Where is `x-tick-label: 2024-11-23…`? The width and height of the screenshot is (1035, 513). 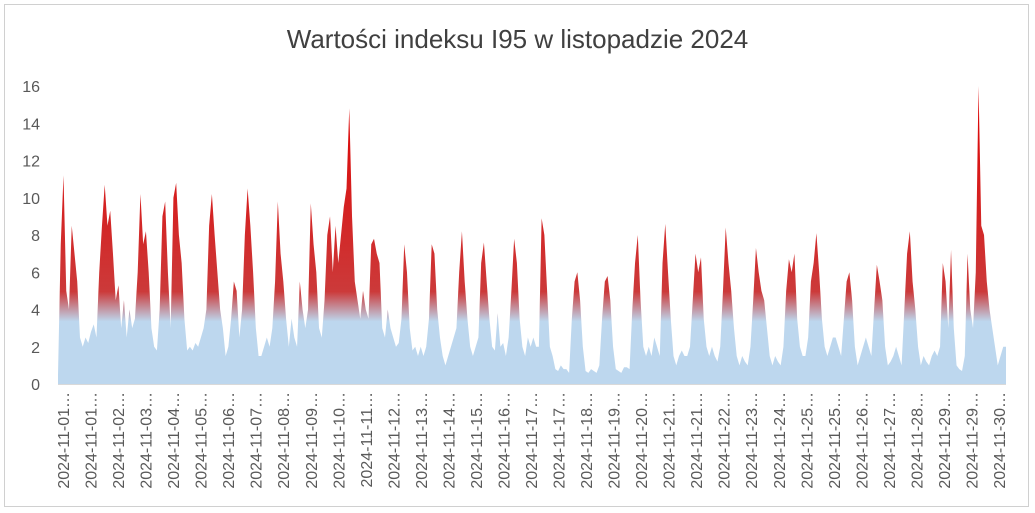
x-tick-label: 2024-11-23… is located at coordinates (752, 440).